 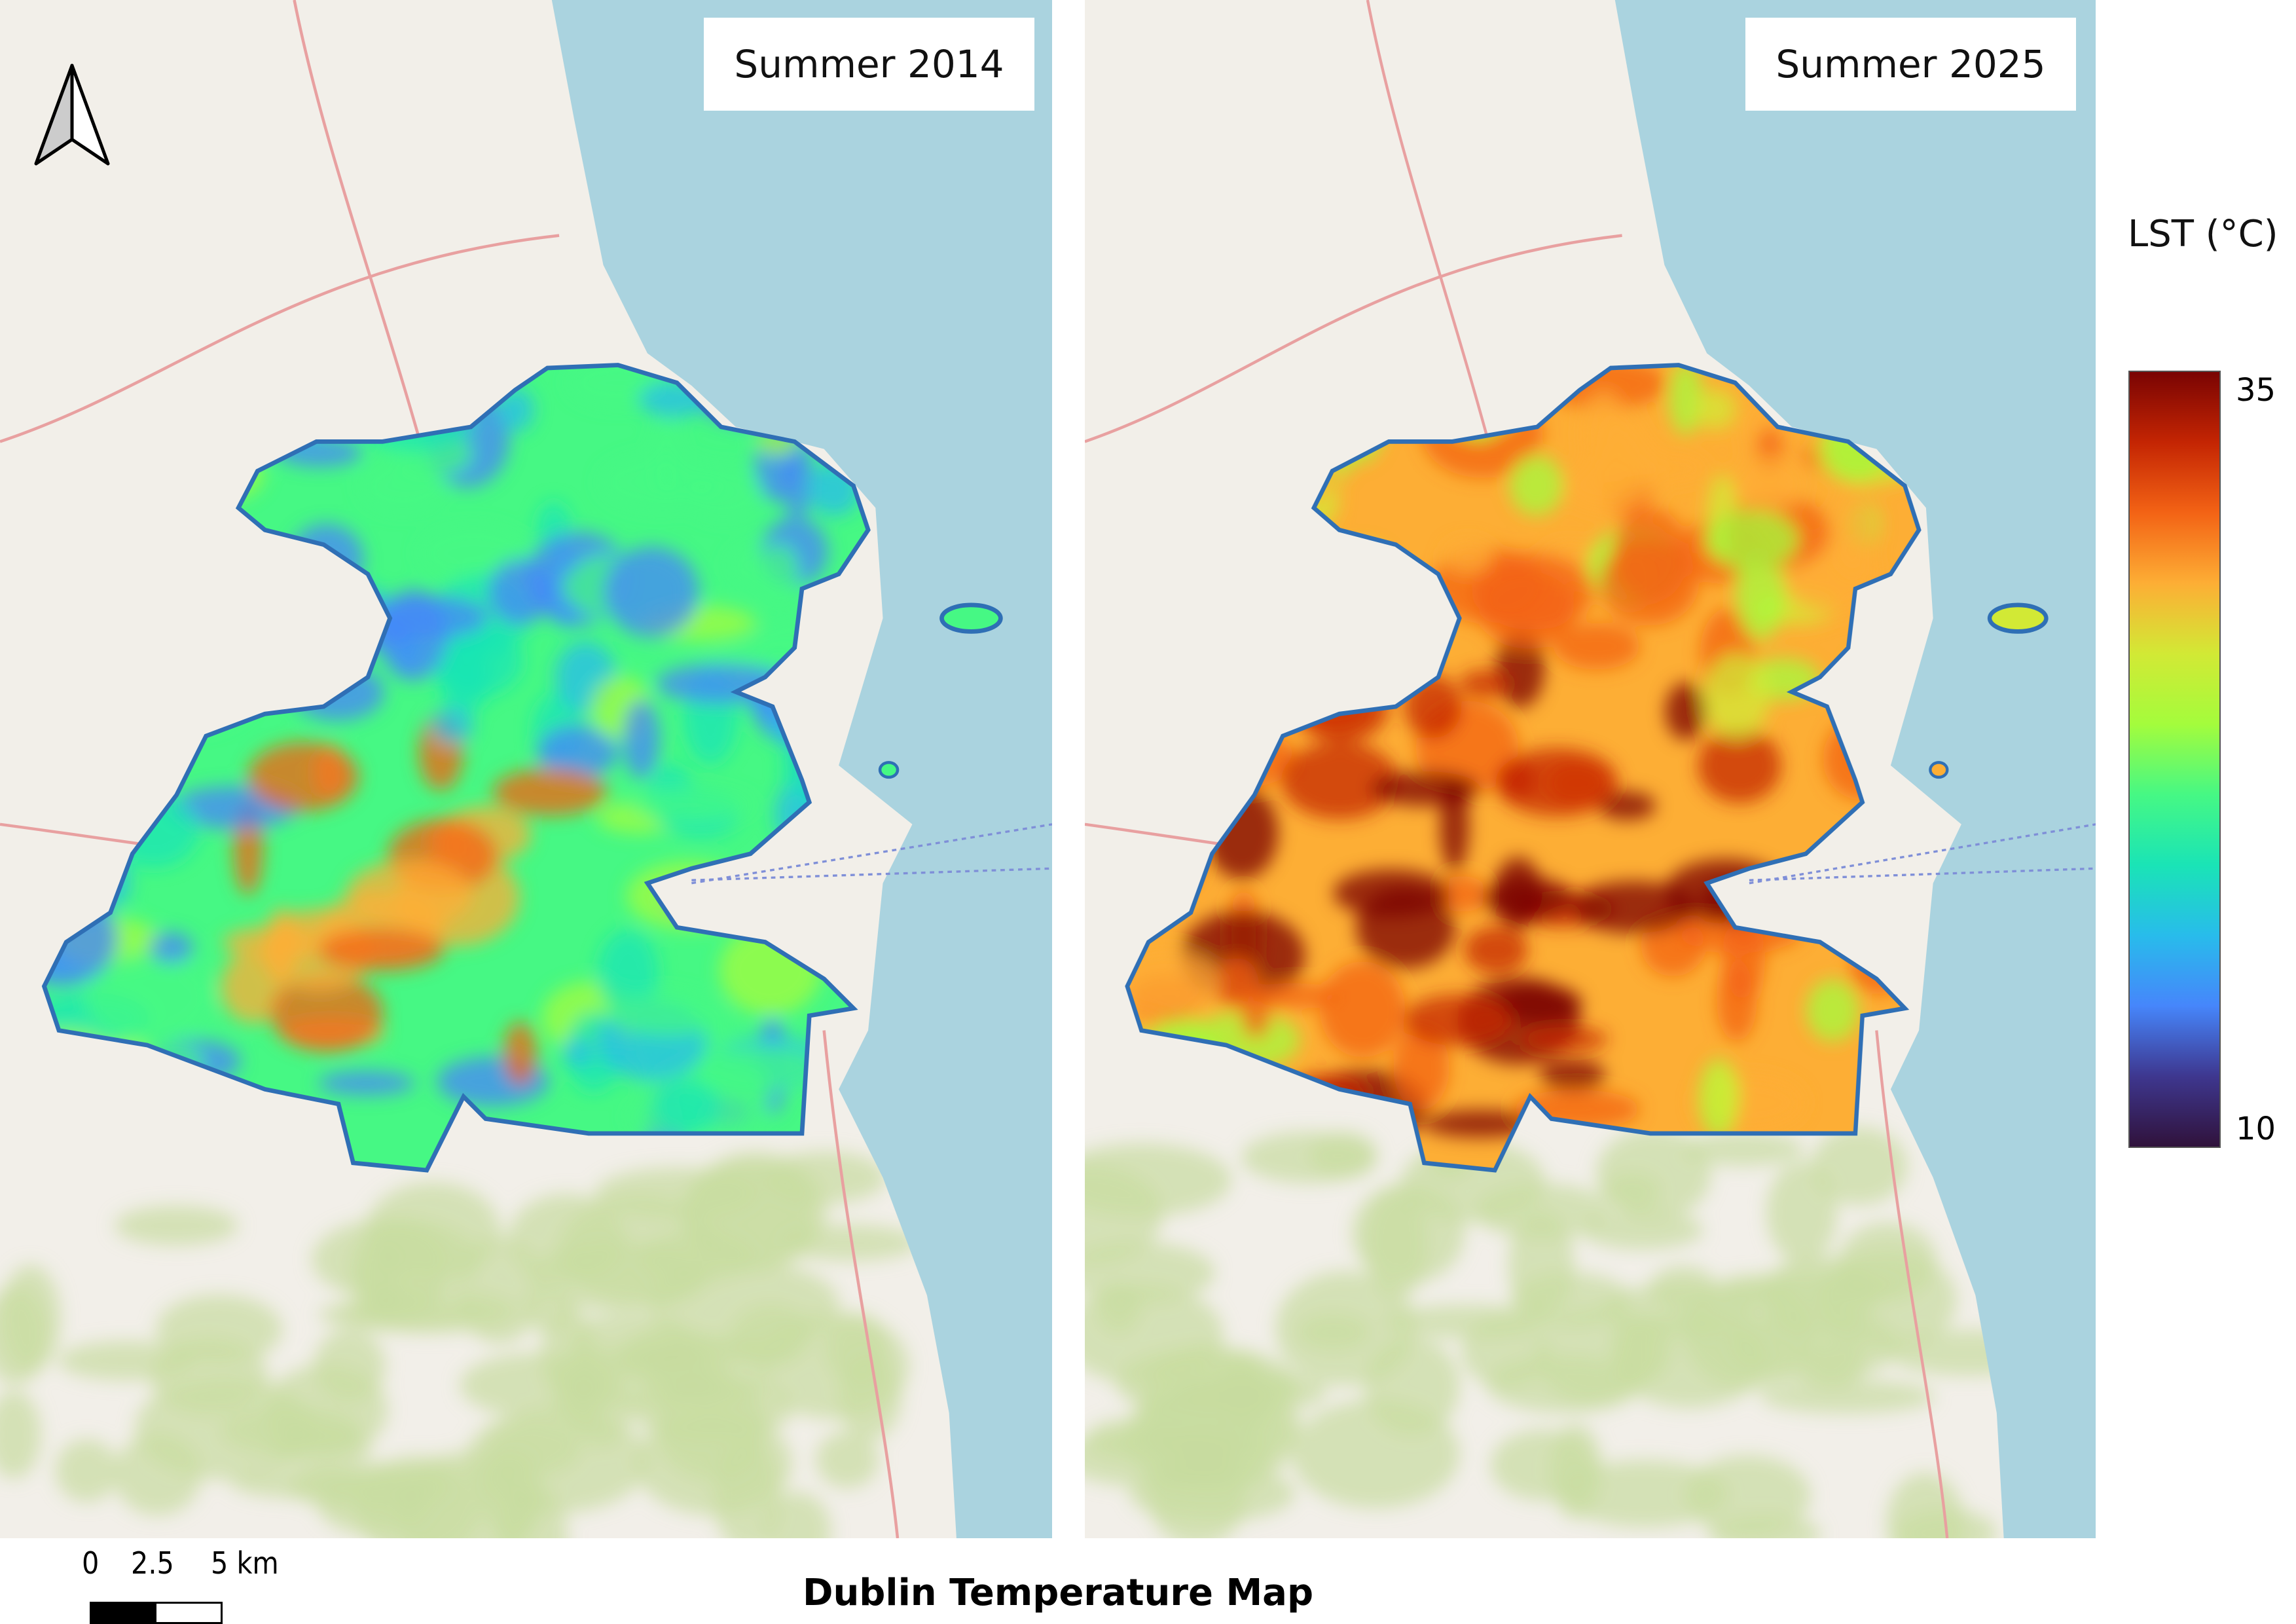 I want to click on legend-min-label: 10, so click(x=2256, y=1129).